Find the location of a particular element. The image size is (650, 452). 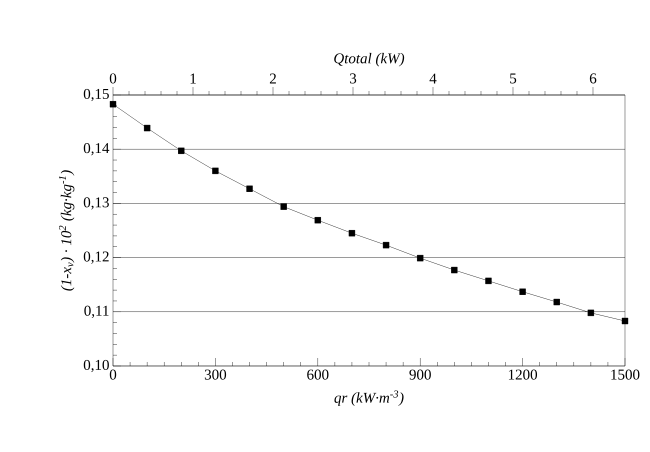

x-tick-label: 1200 is located at coordinates (523, 375).